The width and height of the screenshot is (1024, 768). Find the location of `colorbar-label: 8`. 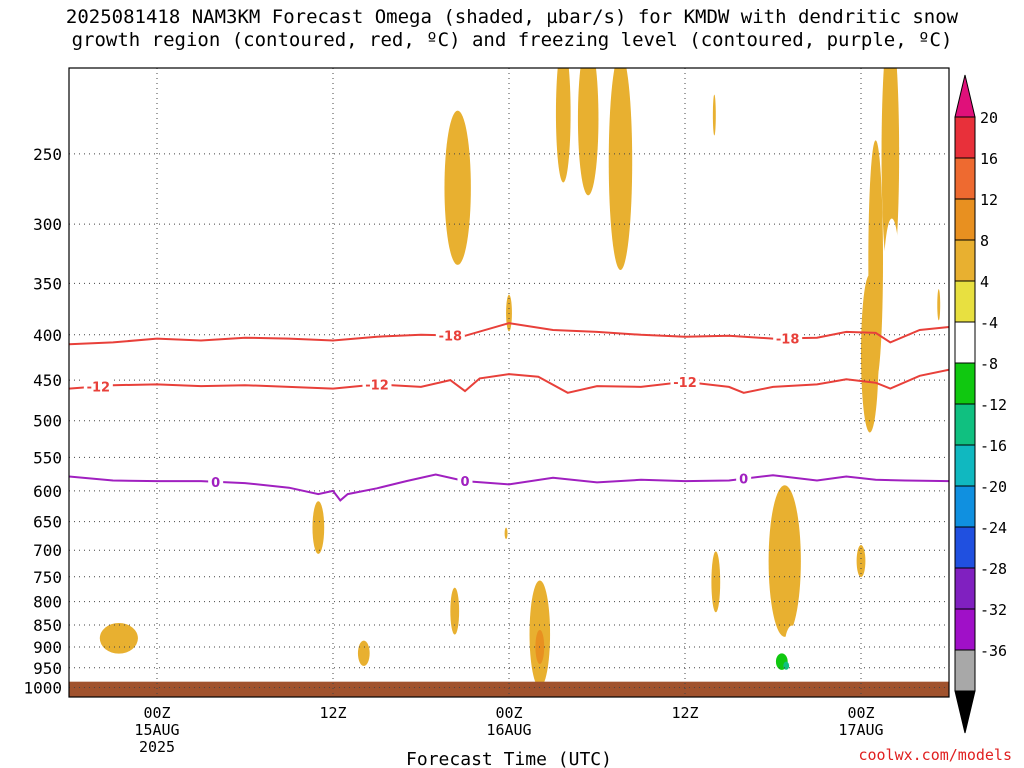

colorbar-label: 8 is located at coordinates (984, 241).